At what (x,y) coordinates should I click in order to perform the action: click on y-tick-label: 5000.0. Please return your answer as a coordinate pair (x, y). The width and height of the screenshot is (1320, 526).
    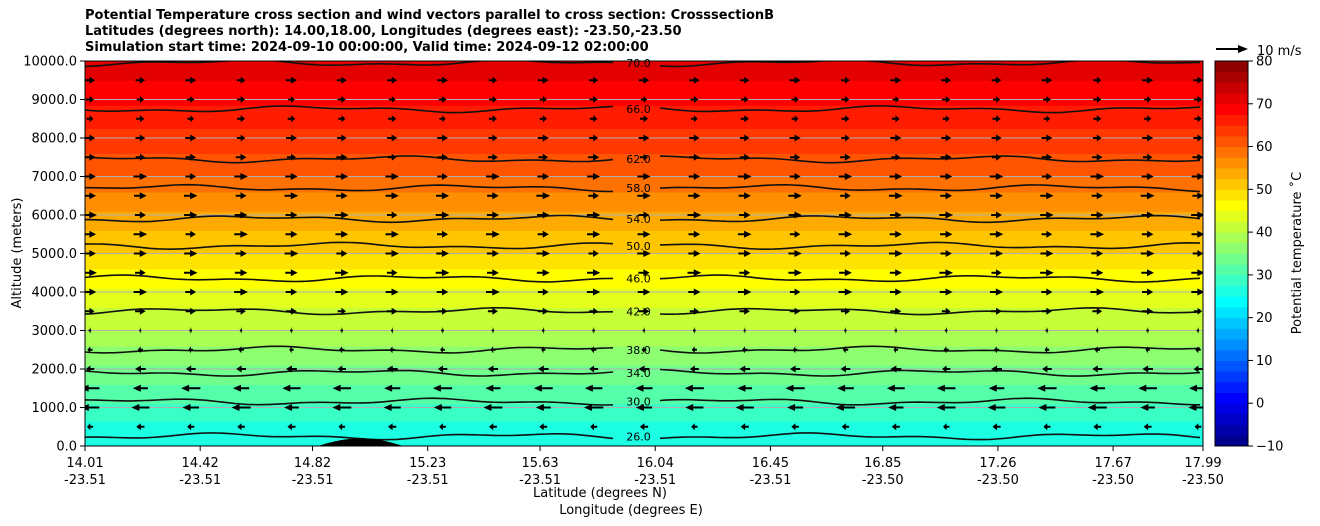
    Looking at the image, I should click on (55, 254).